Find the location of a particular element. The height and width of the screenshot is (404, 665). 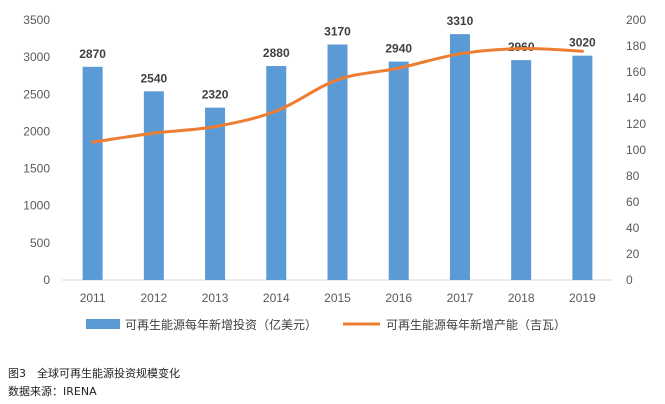

x-tick-label: 2017 is located at coordinates (460, 298).